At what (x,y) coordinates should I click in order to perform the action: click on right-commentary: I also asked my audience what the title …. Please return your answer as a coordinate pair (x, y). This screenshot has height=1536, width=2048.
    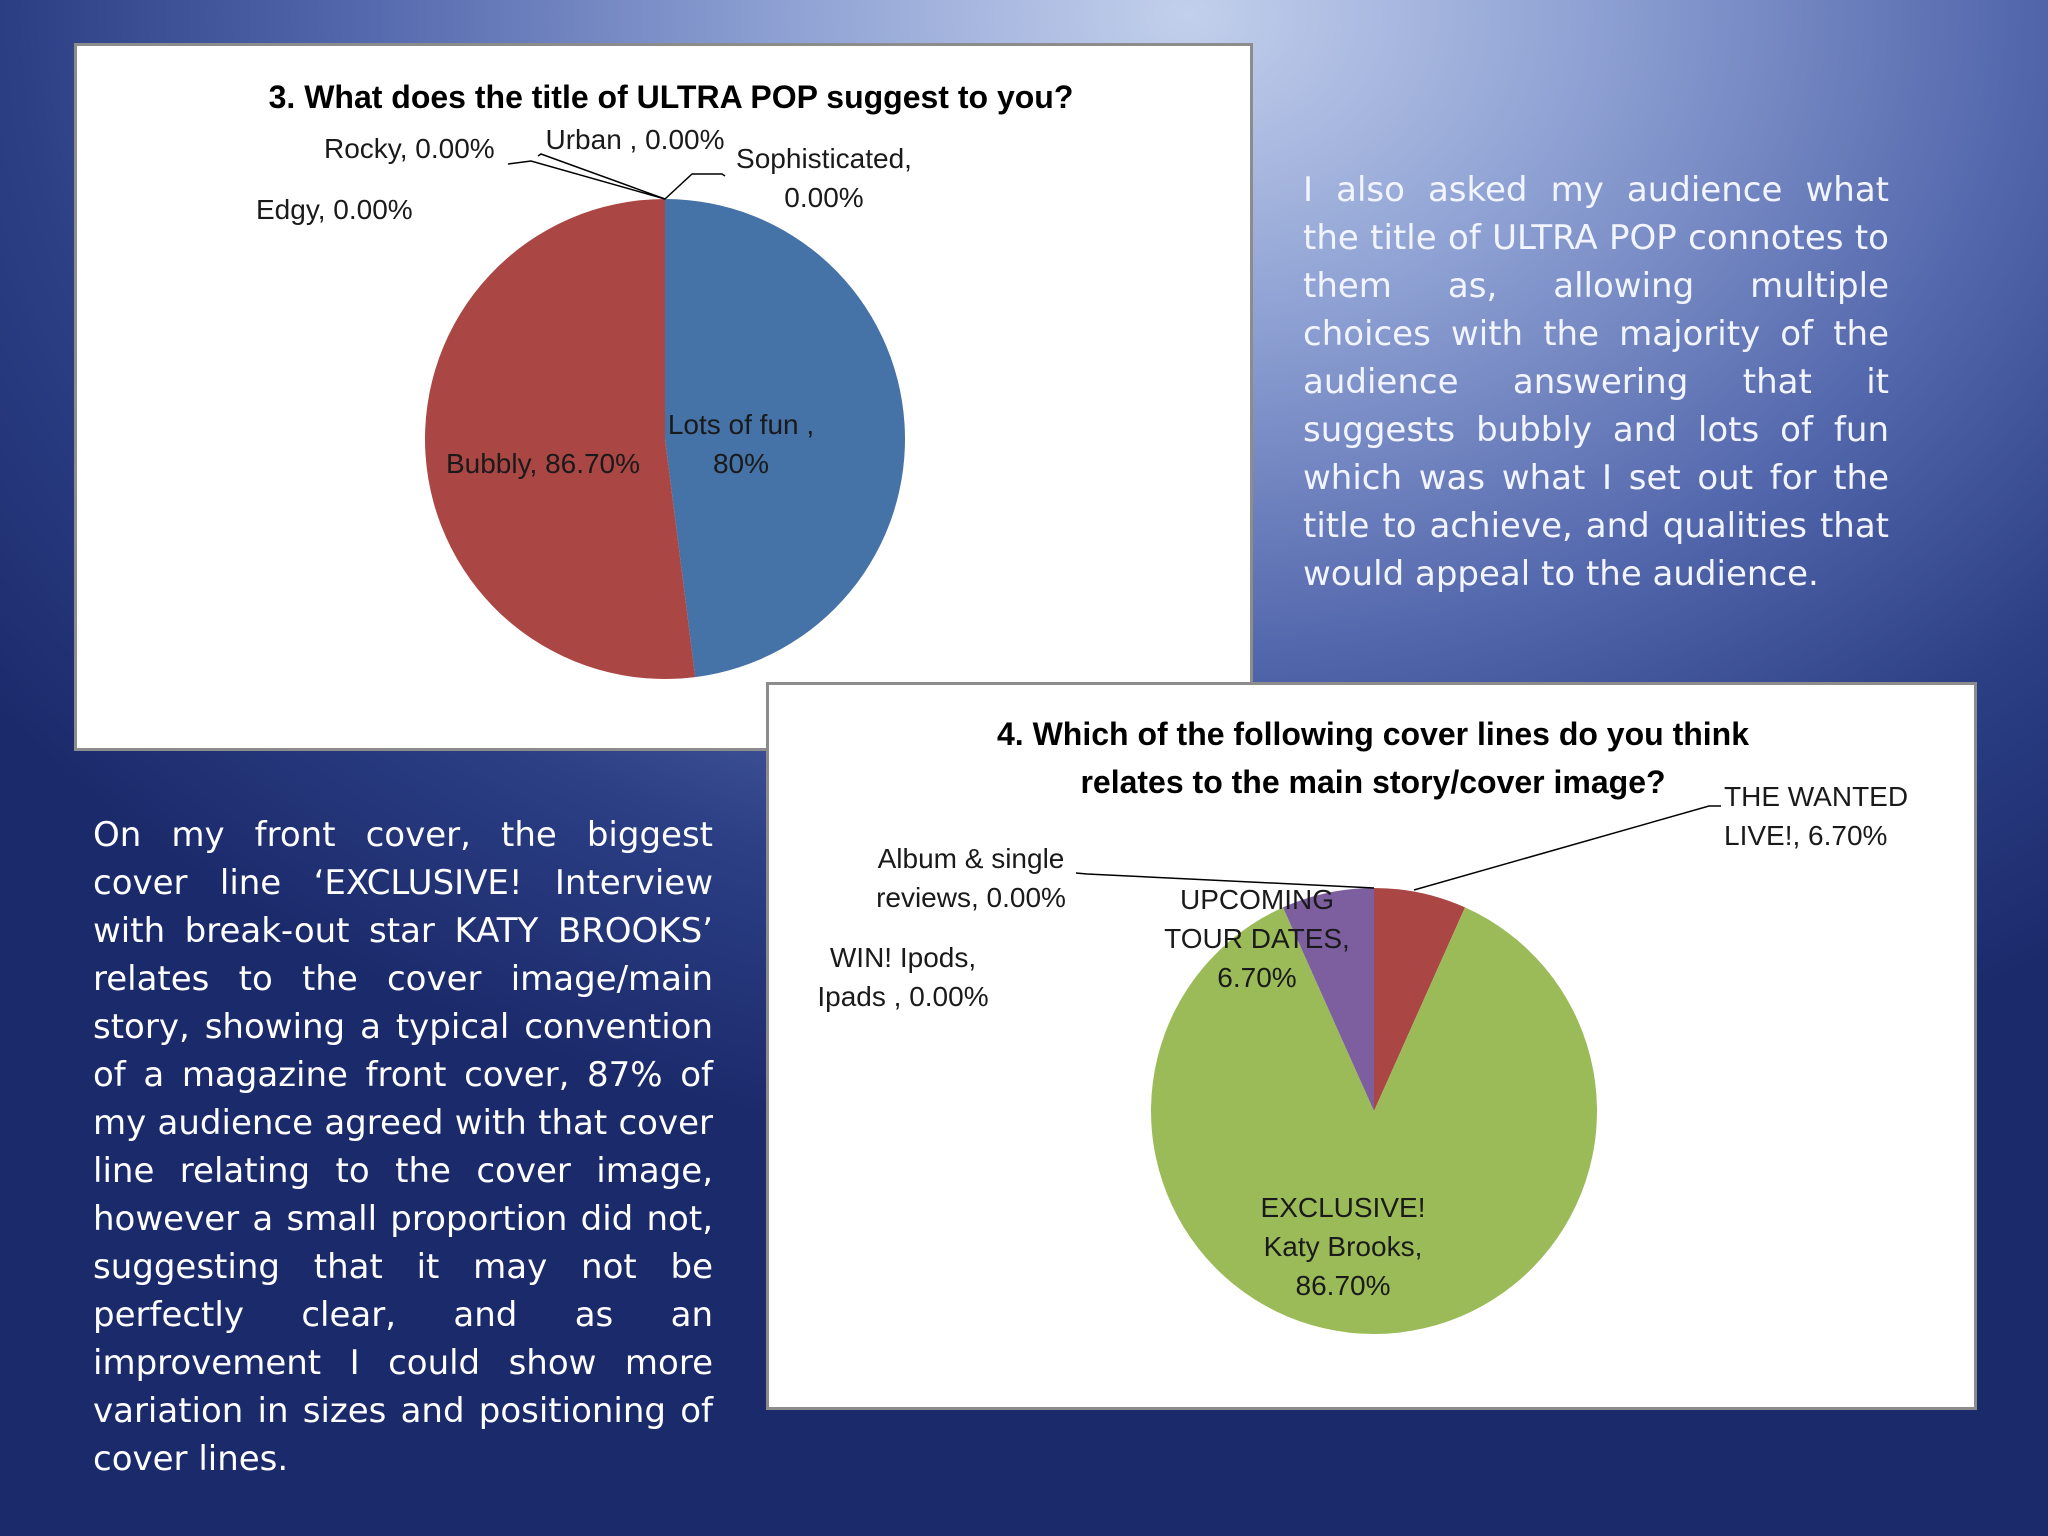
    Looking at the image, I should click on (1596, 382).